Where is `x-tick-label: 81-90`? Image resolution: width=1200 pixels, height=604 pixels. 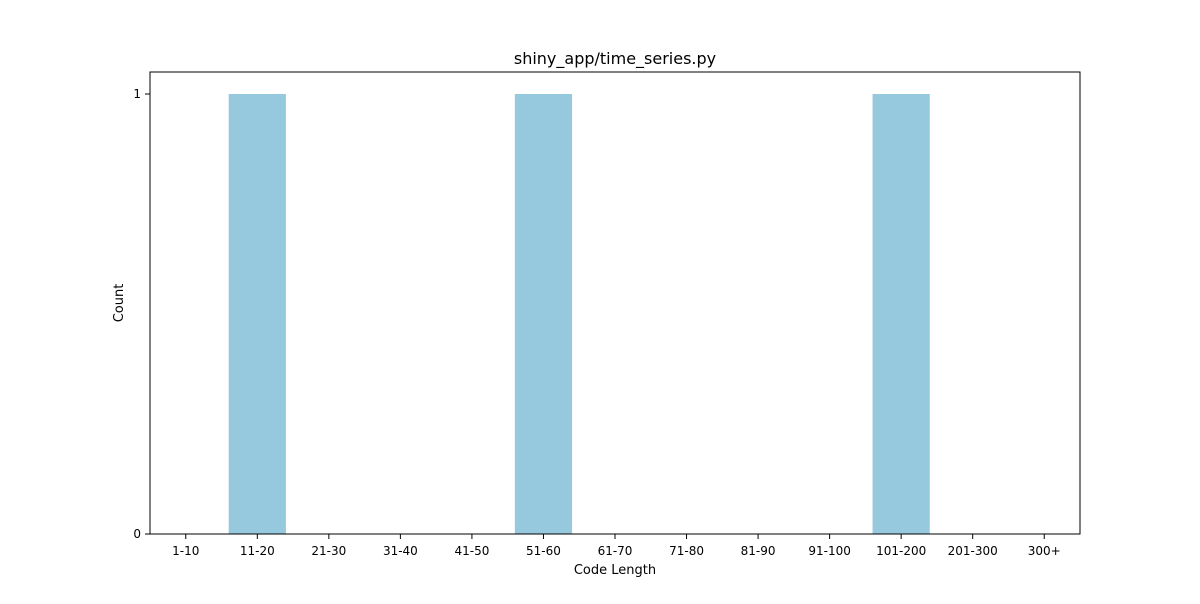 x-tick-label: 81-90 is located at coordinates (758, 551).